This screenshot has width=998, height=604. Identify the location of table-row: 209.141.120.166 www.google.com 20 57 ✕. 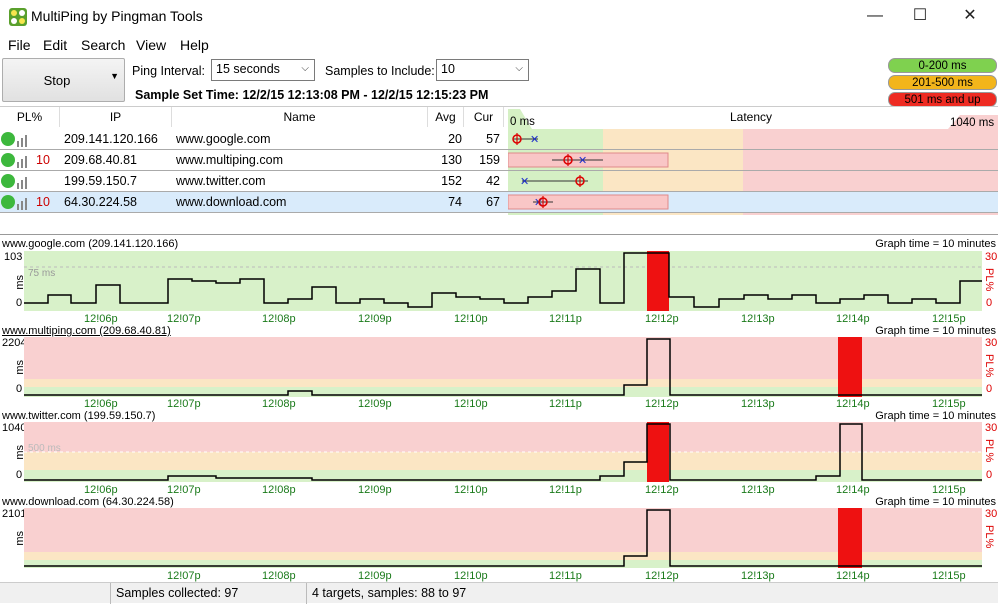
(499, 139).